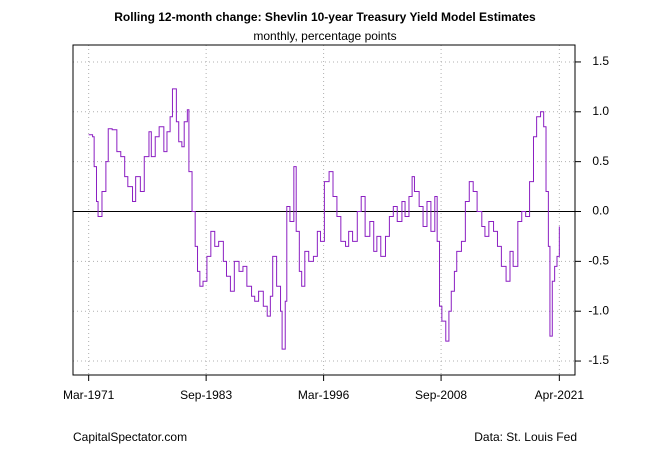  Describe the element at coordinates (600, 161) in the screenshot. I see `y-tick-label: 0.5` at that location.